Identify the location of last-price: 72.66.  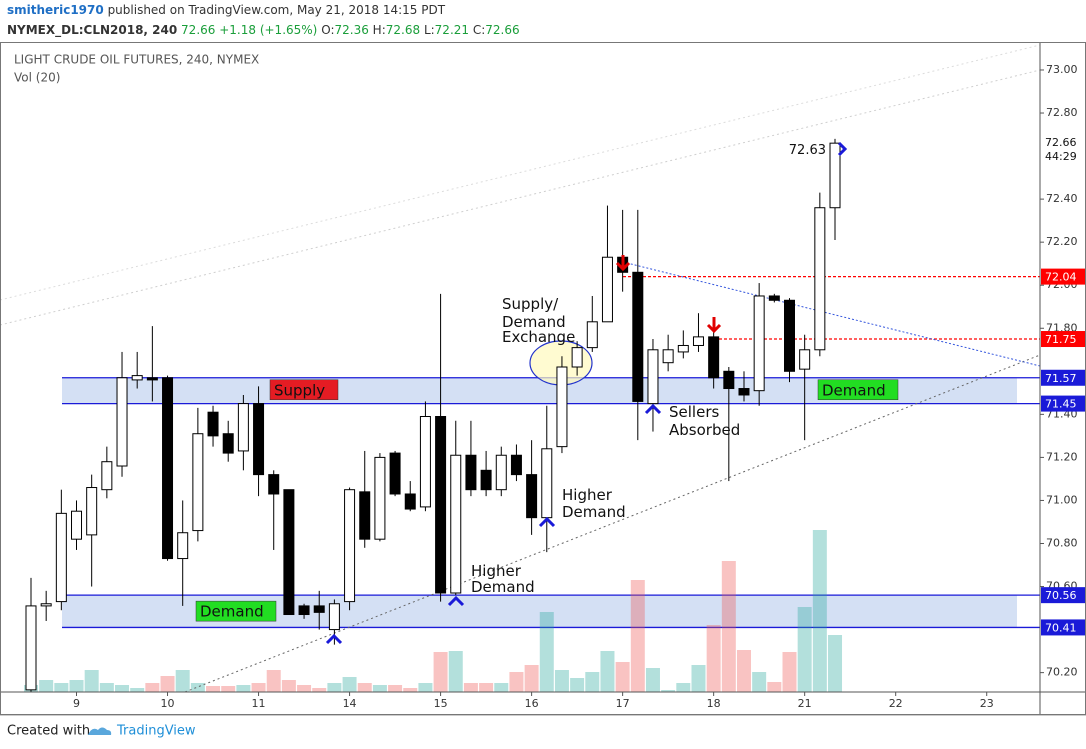
(198, 30).